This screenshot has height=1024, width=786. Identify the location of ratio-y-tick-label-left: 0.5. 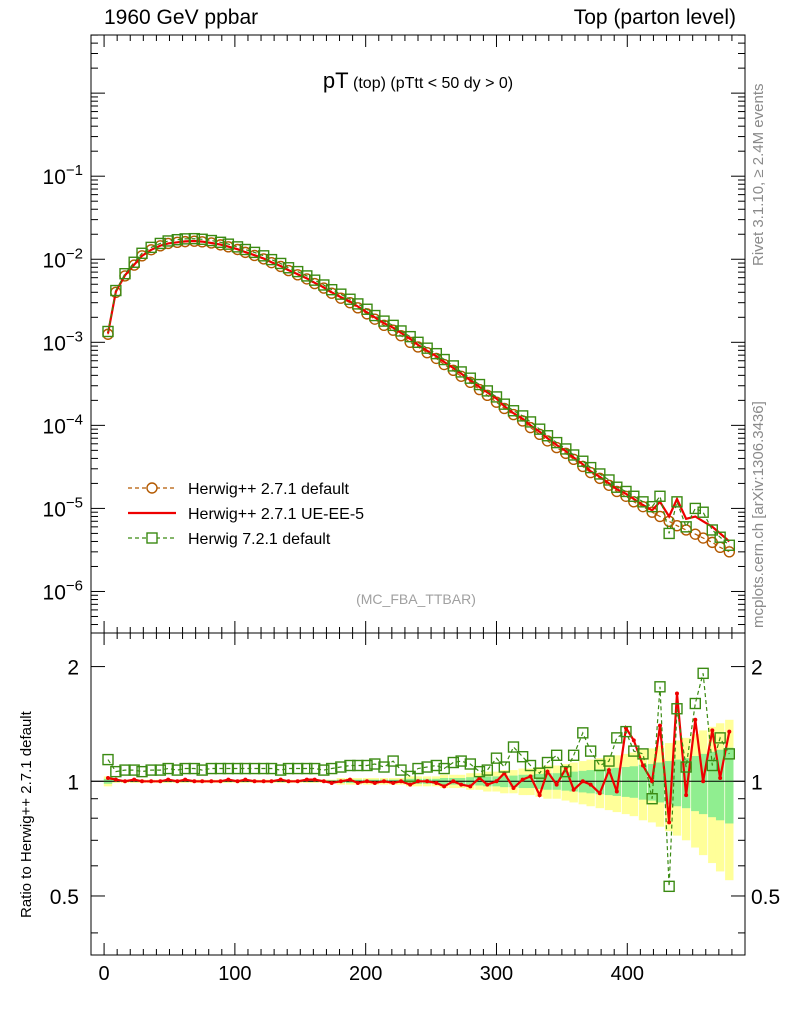
(64, 897).